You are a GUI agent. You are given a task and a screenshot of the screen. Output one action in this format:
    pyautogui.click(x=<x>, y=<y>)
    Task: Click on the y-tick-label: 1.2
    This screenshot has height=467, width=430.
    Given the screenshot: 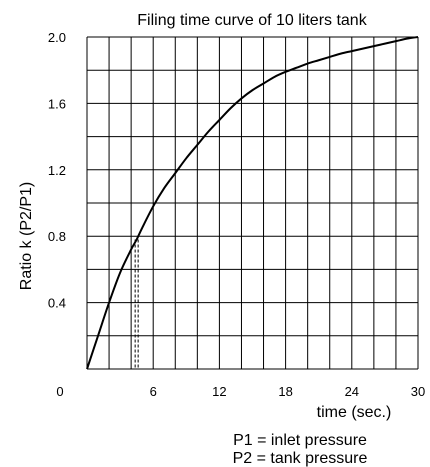 What is the action you would take?
    pyautogui.click(x=57, y=170)
    